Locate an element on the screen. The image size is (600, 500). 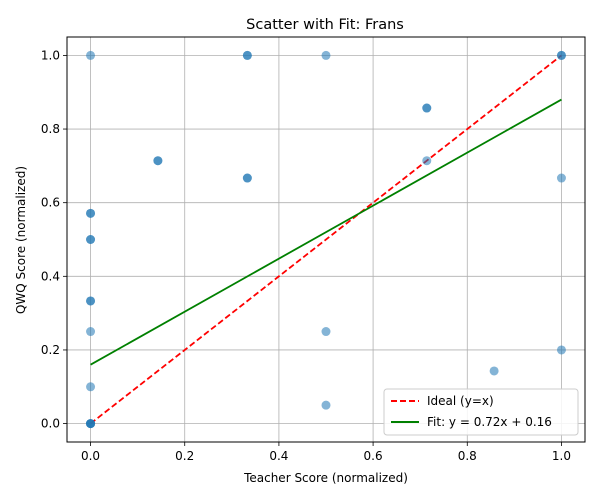
y-tick-label: 0.0 is located at coordinates (50, 424).